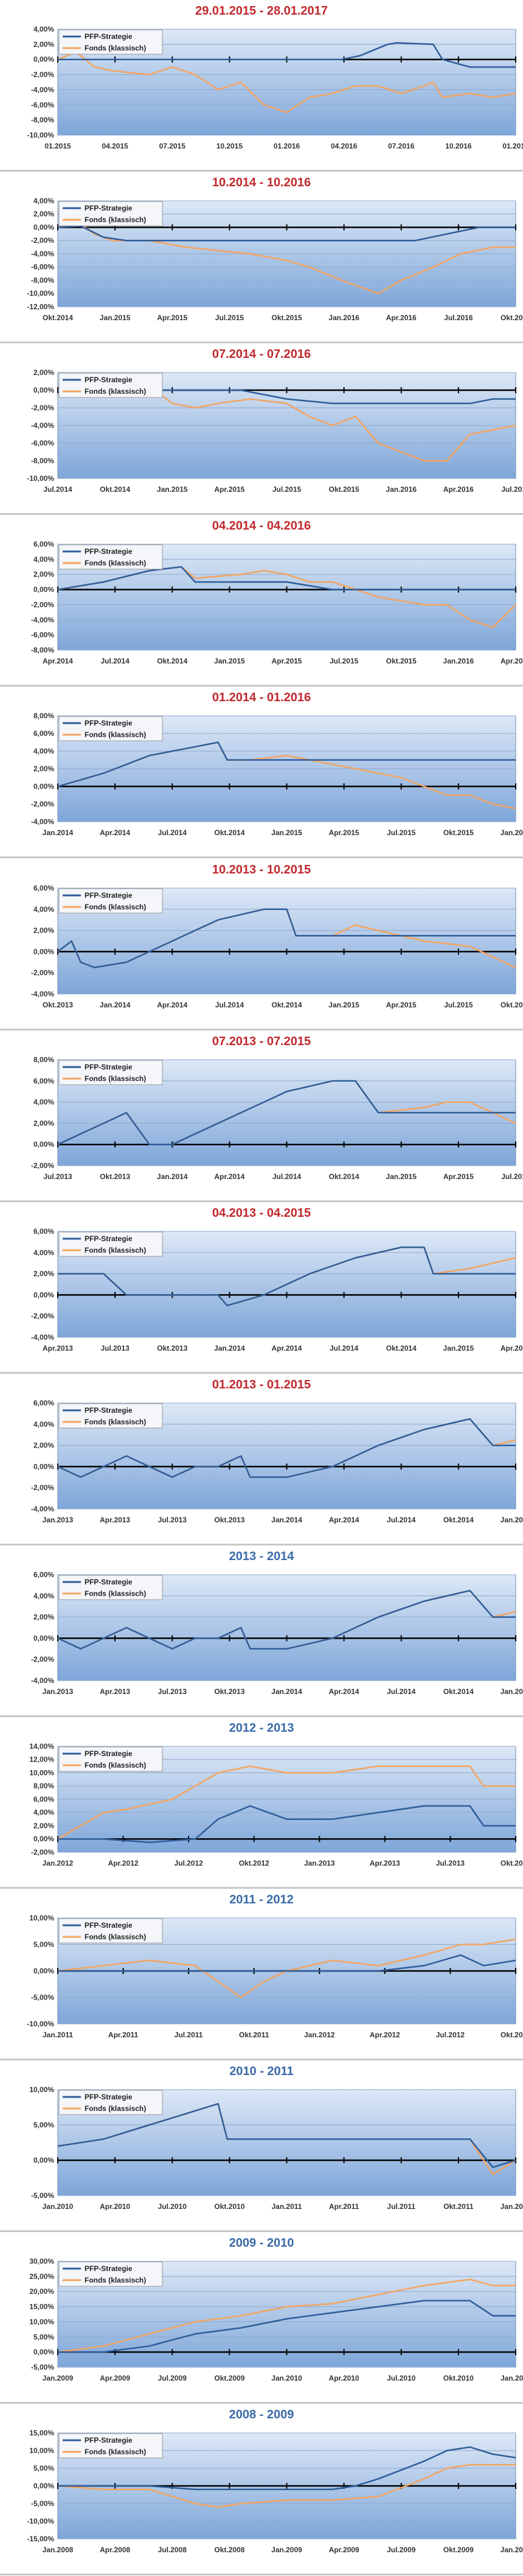 This screenshot has width=523, height=2576. Describe the element at coordinates (116, 563) in the screenshot. I see `legend-label-fonds: Fonds (klassisch)` at that location.